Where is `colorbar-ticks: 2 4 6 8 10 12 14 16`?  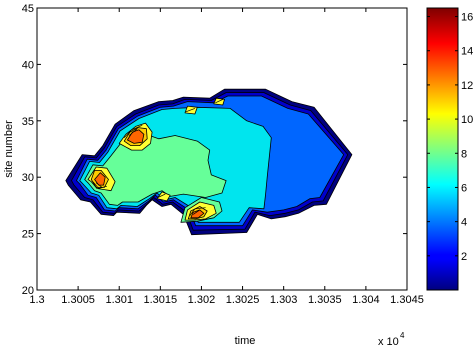
colorbar-ticks: 2 4 6 8 10 12 14 16 is located at coordinates (450, 137).